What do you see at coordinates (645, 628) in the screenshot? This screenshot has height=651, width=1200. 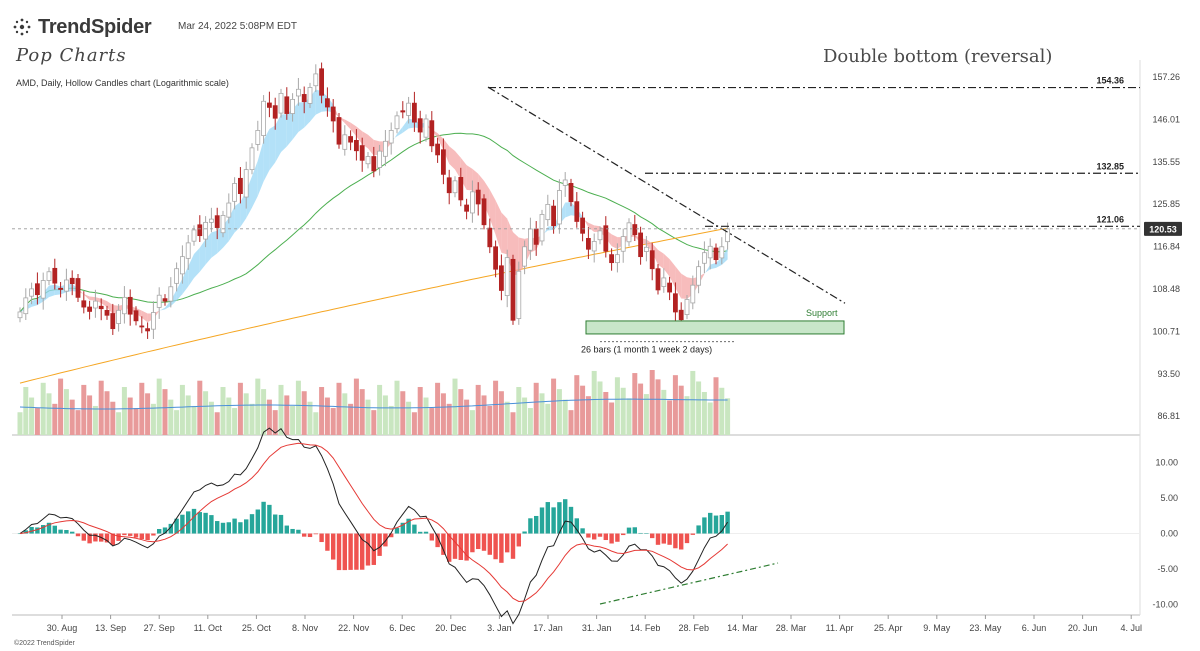 I see `x-tick-label: 14. Feb` at bounding box center [645, 628].